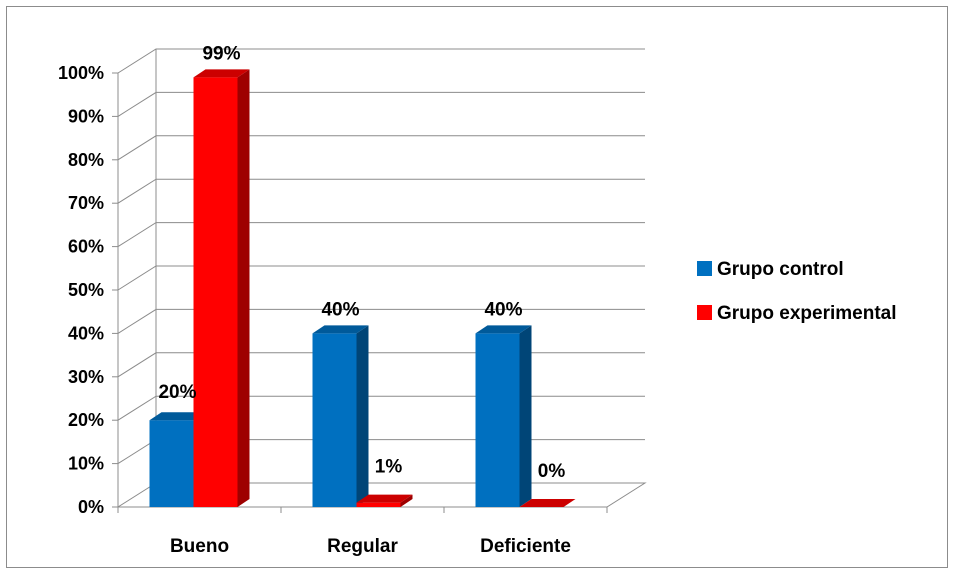 The image size is (956, 577). I want to click on y-tick-label: 60%, so click(86, 247).